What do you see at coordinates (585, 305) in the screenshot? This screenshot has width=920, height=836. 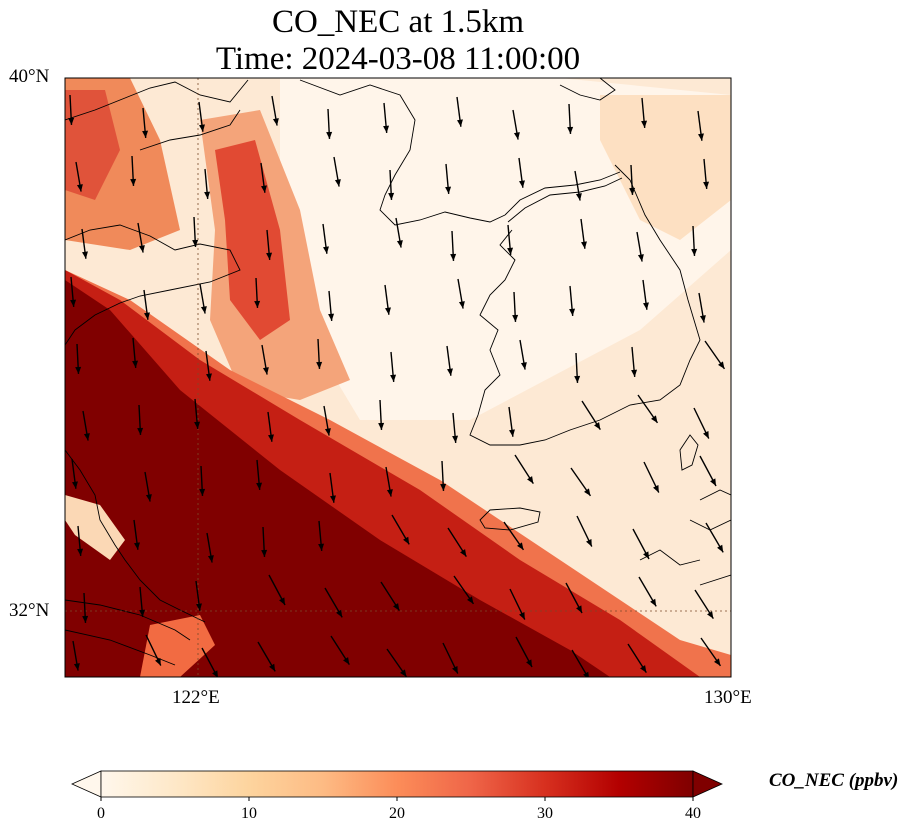 I see `korean-peninsula-coast` at bounding box center [585, 305].